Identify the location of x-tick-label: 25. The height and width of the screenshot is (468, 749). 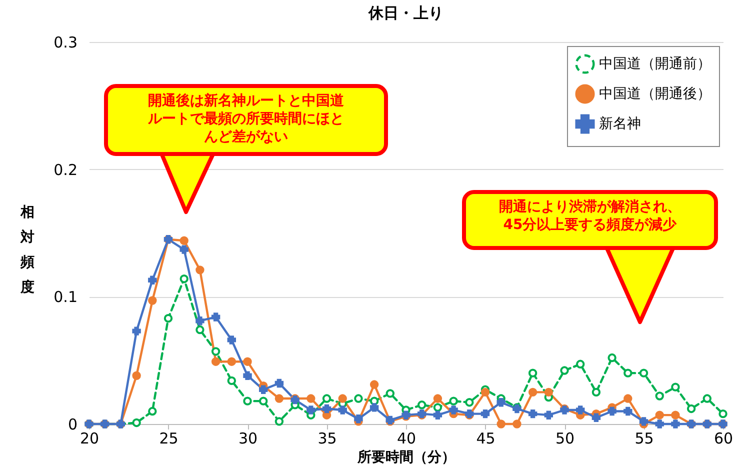
(168, 439).